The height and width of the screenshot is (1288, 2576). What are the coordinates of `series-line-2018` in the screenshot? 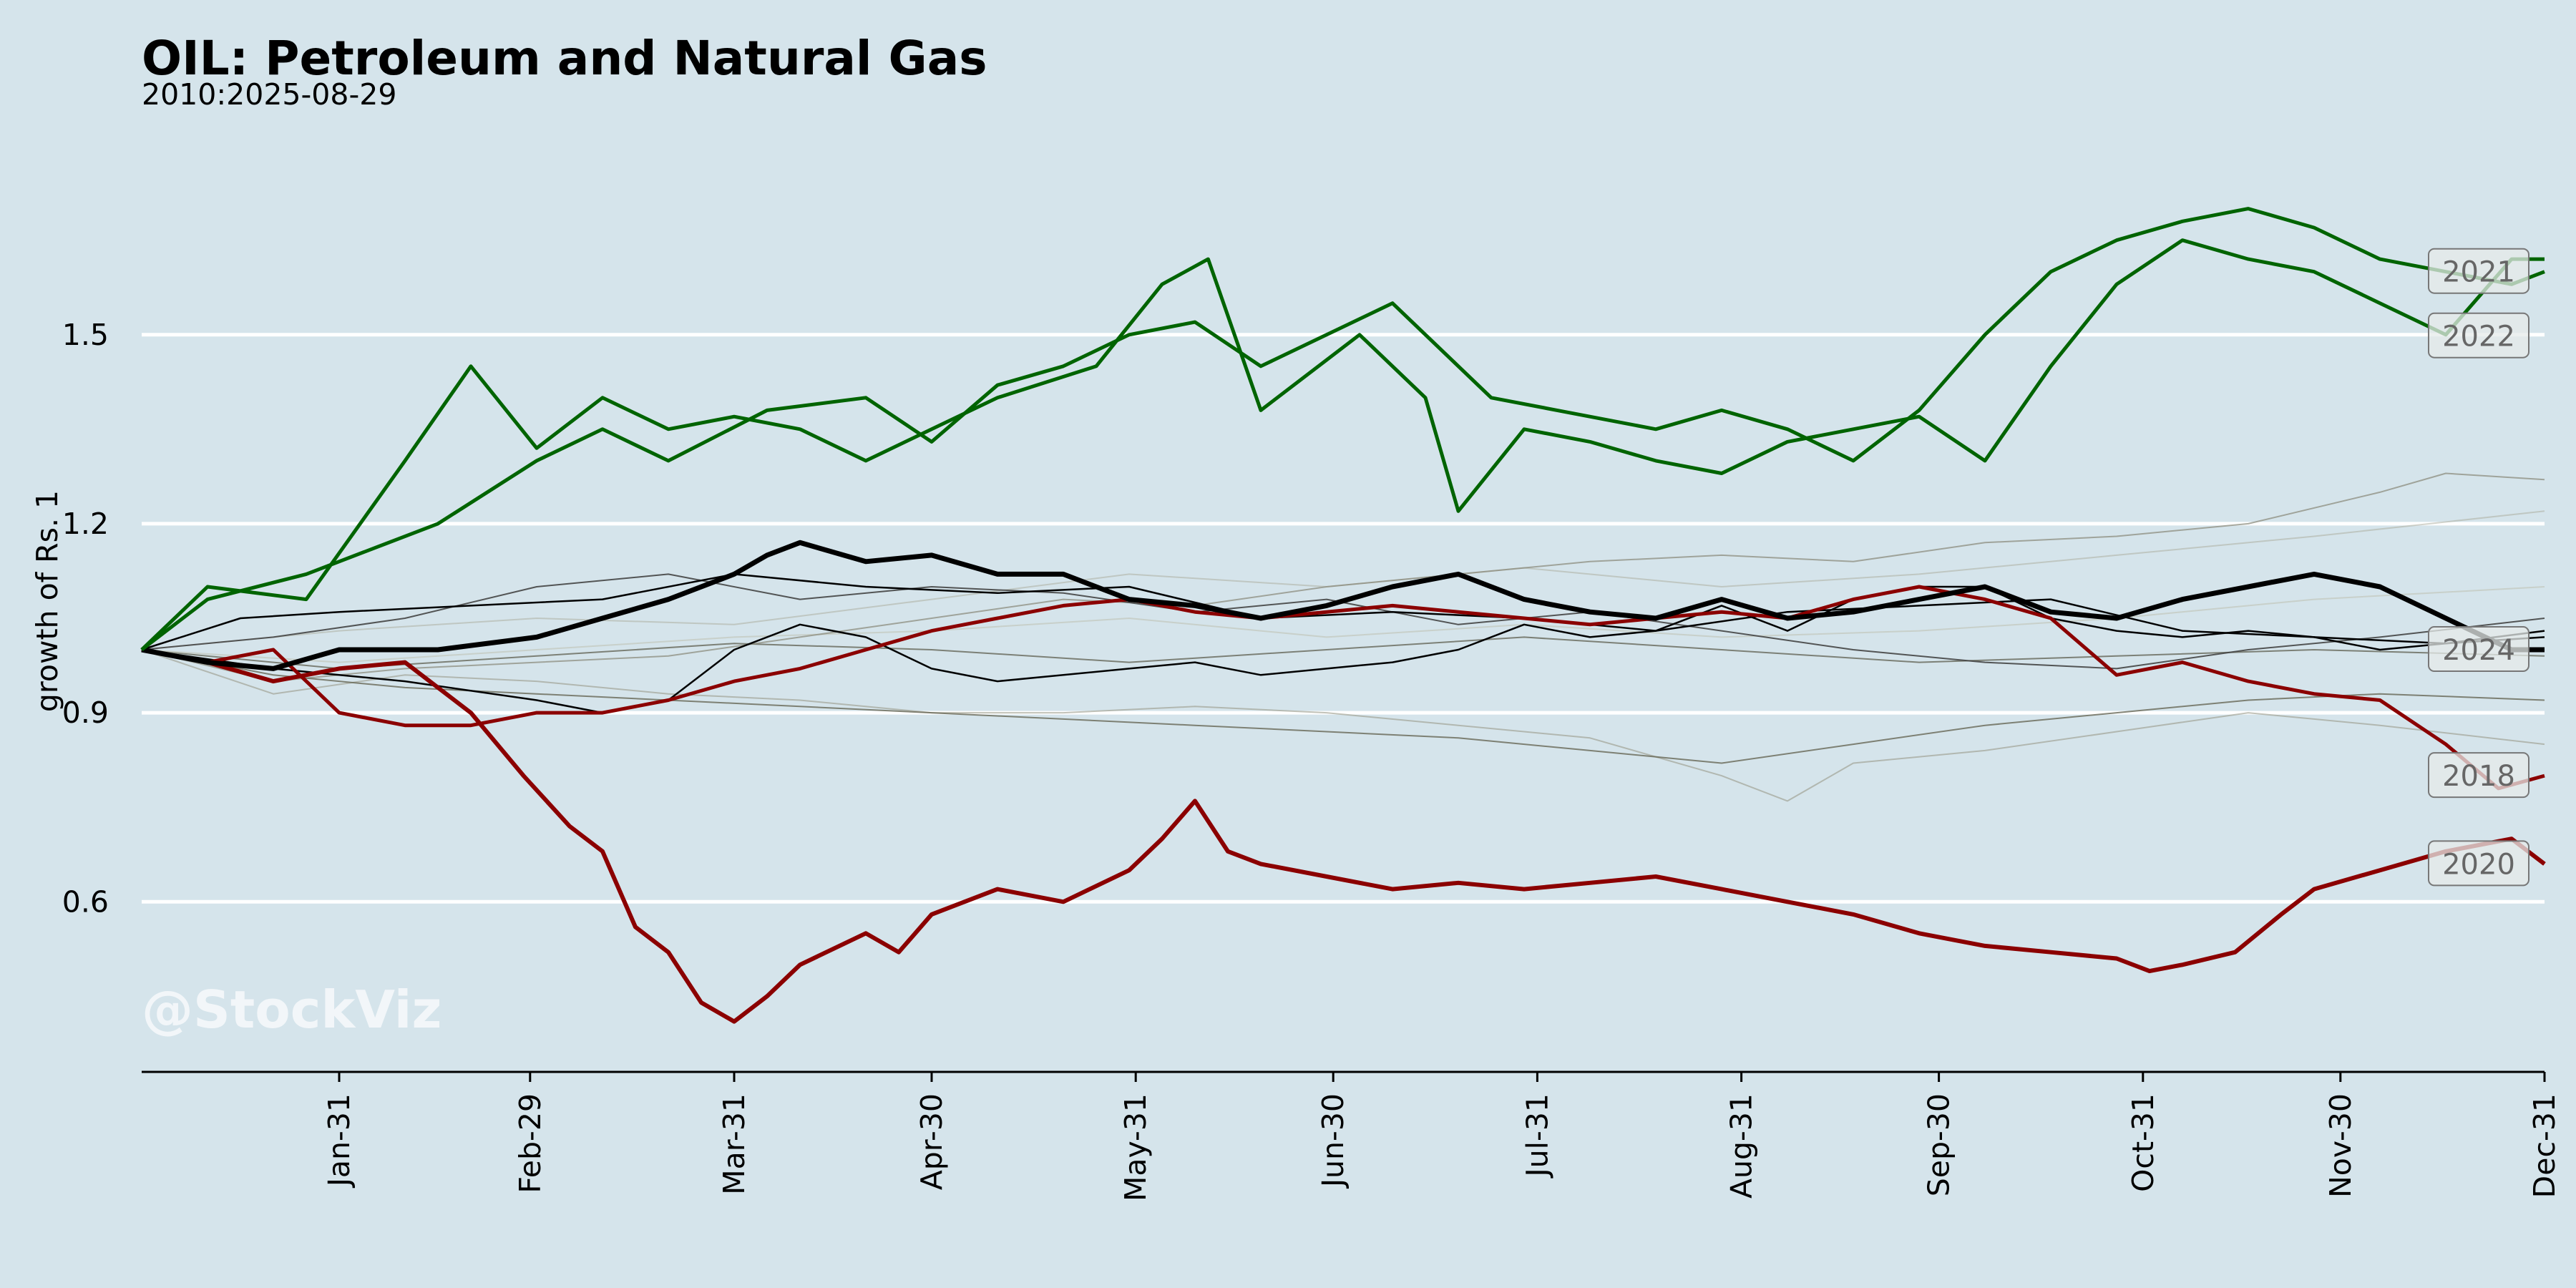 It's located at (1343, 688).